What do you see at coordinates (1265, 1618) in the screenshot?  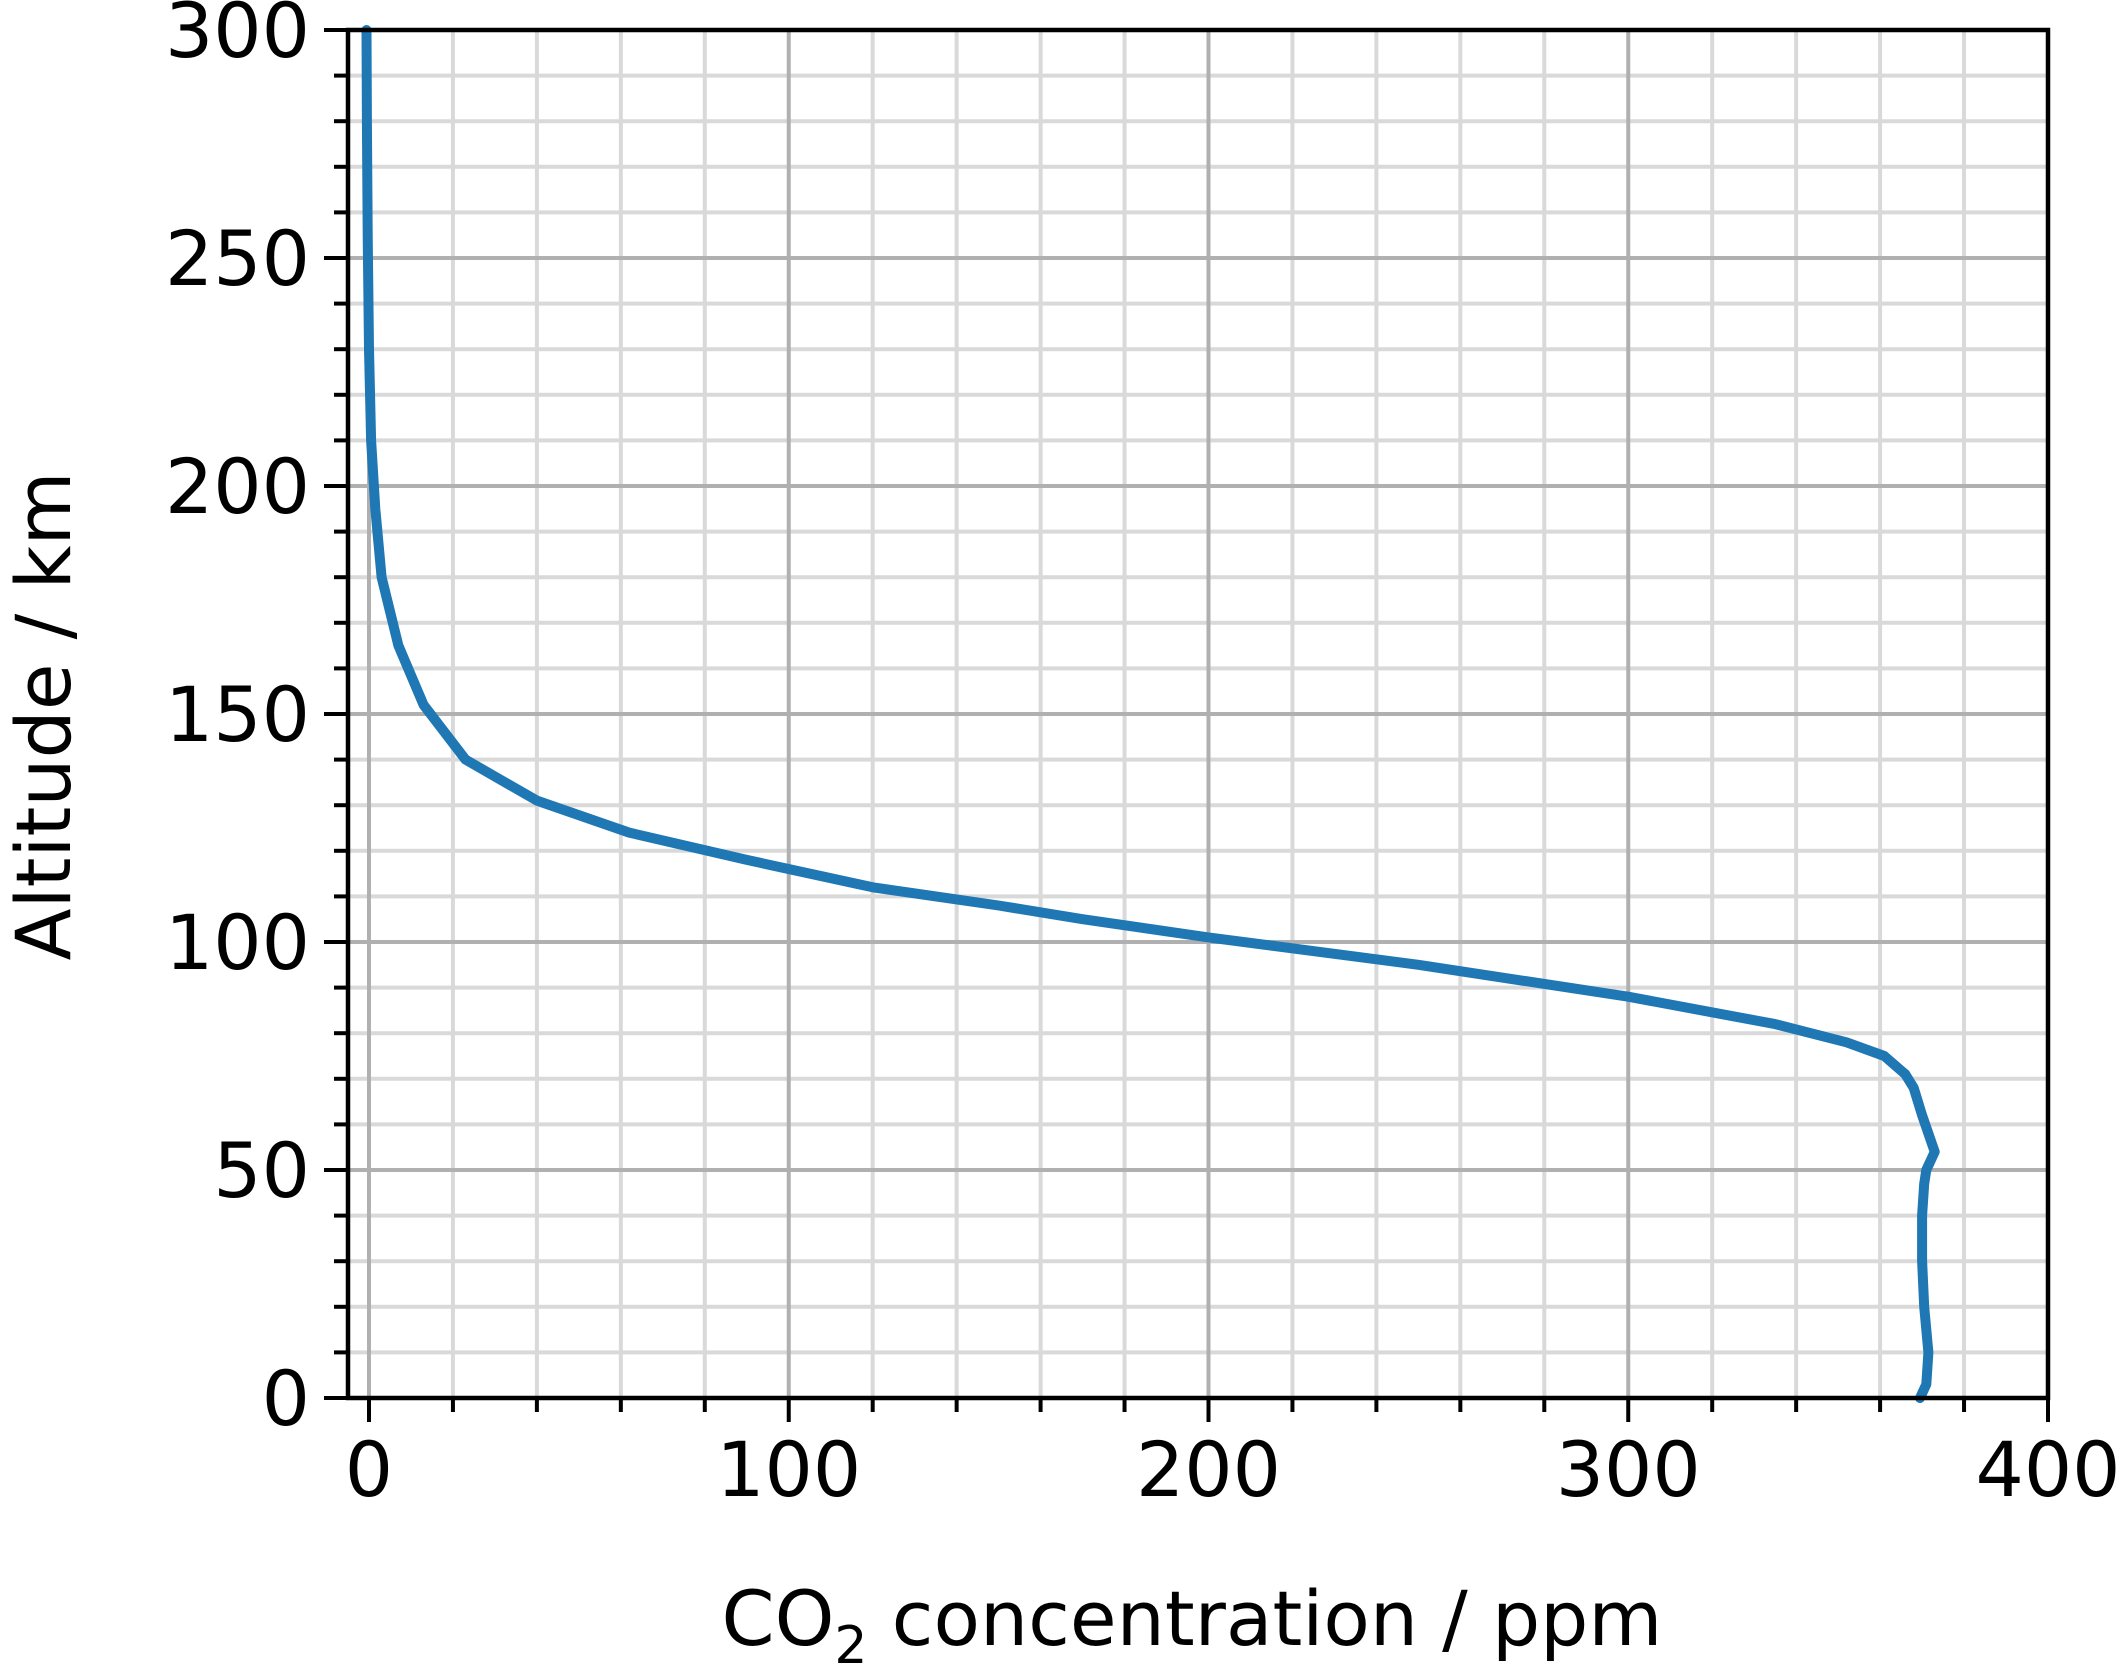 I see `x-axis-title-rest: concentration / ppm` at bounding box center [1265, 1618].